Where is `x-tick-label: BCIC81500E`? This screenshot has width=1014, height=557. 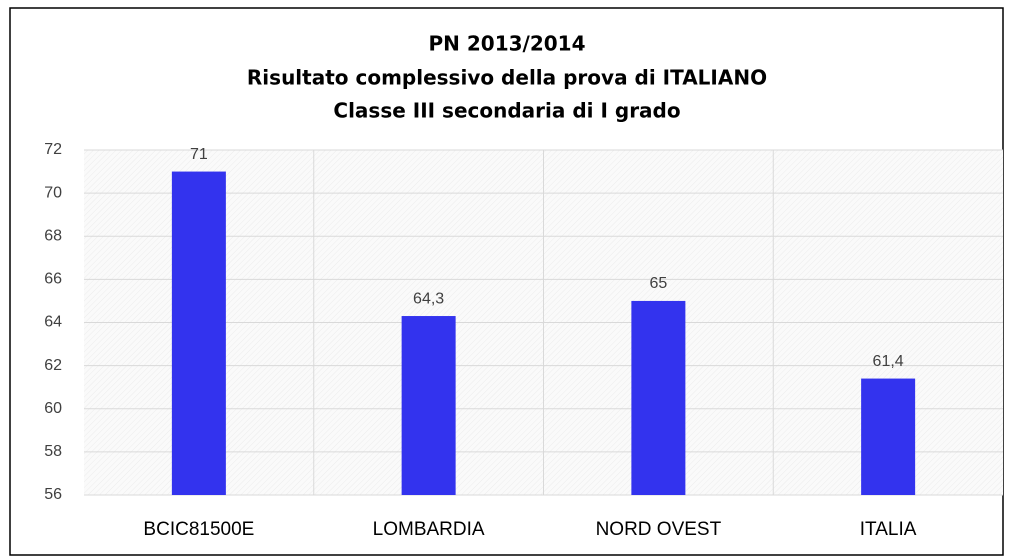 x-tick-label: BCIC81500E is located at coordinates (198, 529).